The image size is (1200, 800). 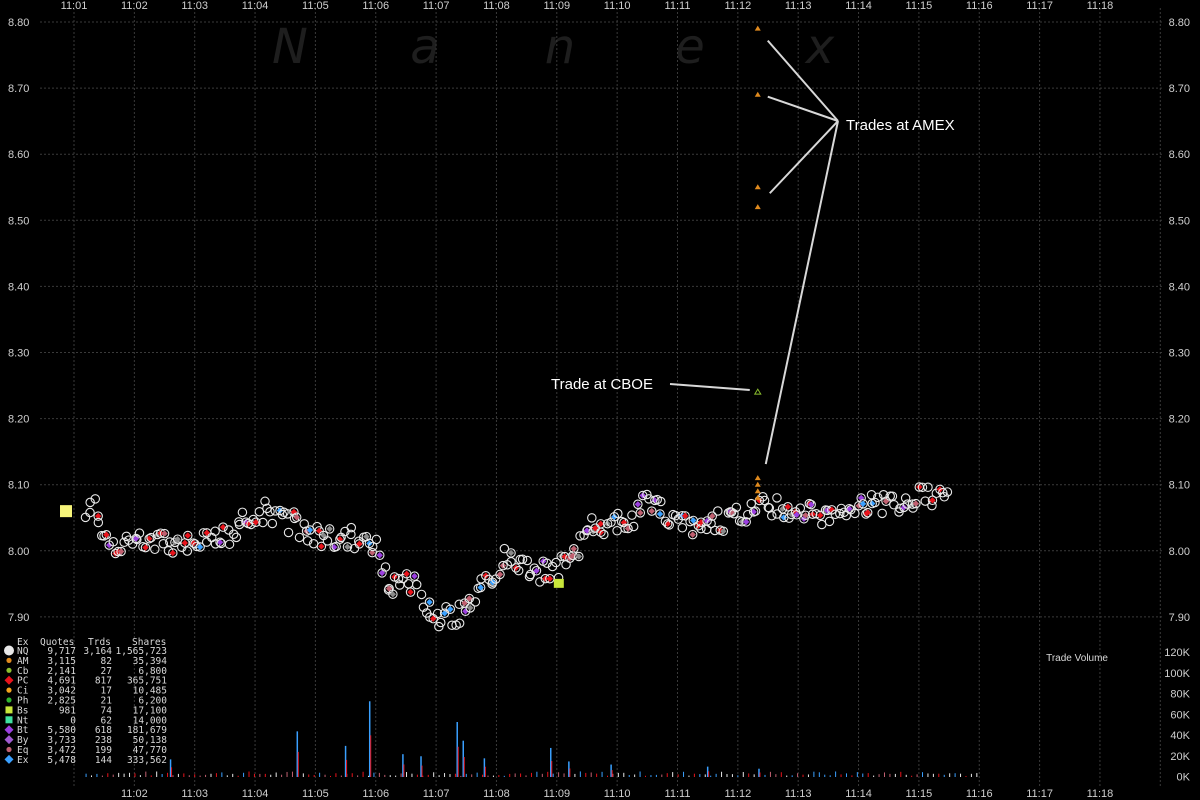 I want to click on legend-trades: 618, so click(x=103, y=730).